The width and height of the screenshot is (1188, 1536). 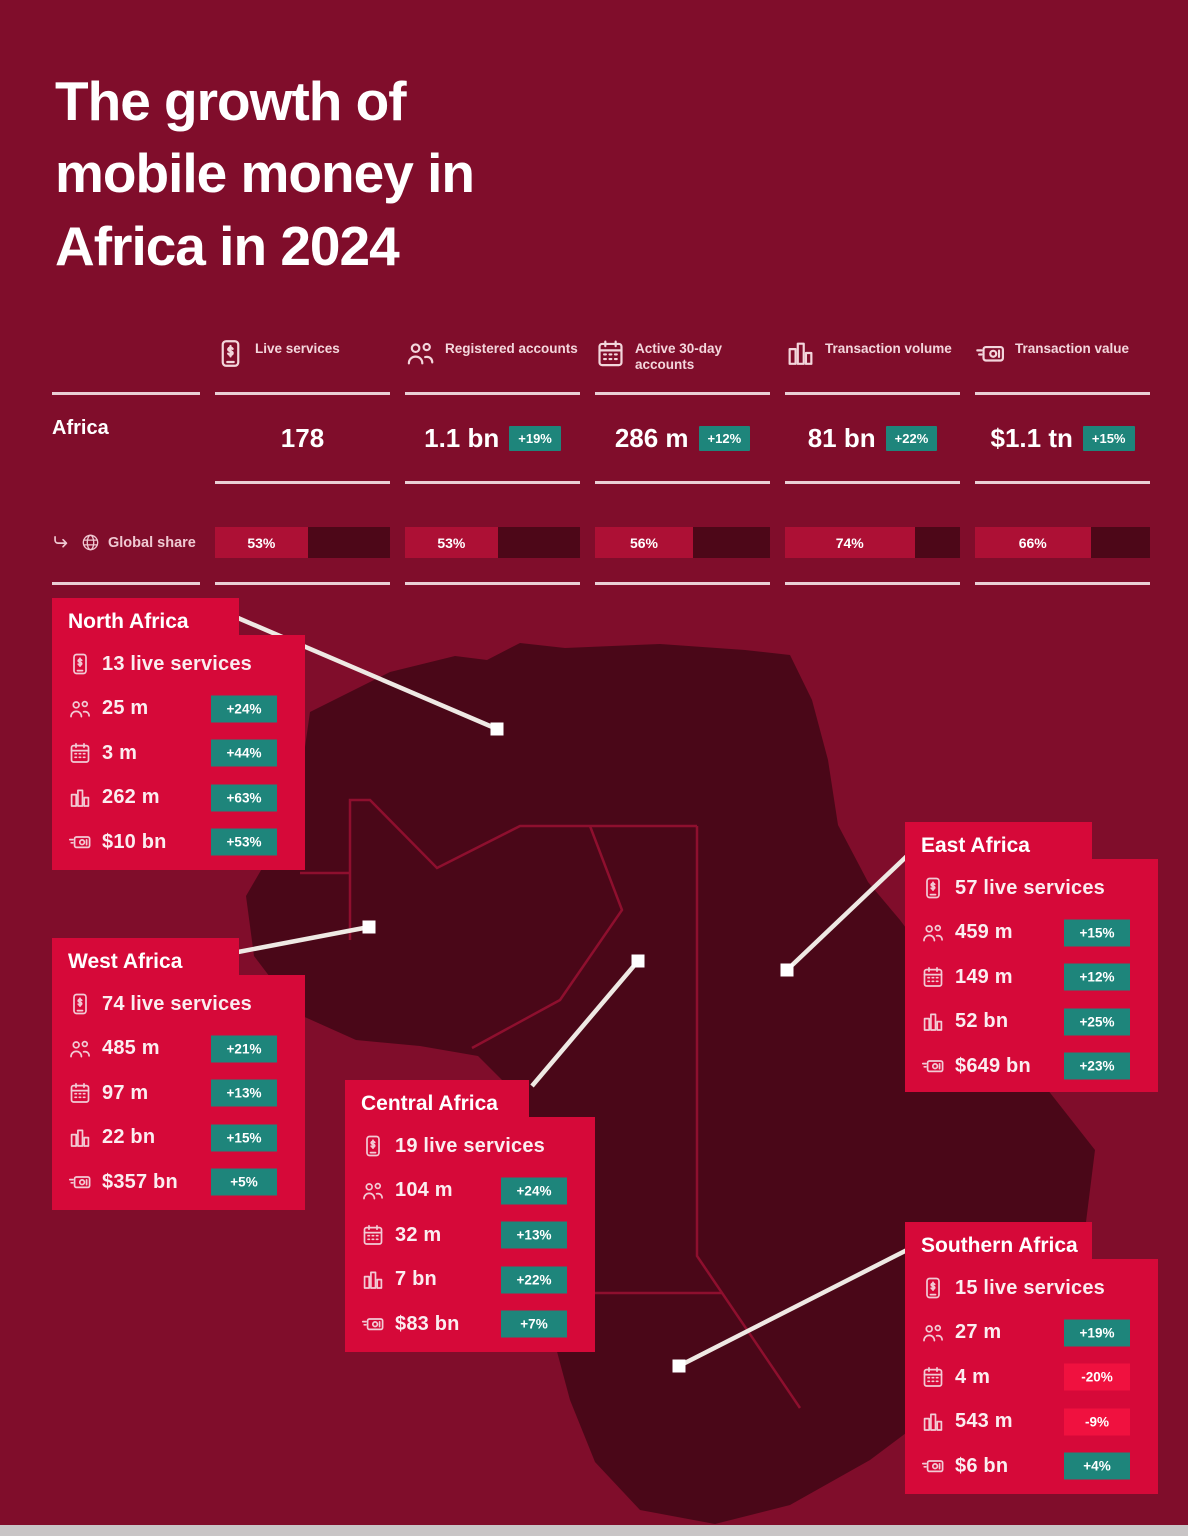 What do you see at coordinates (470, 1145) in the screenshot?
I see `live-services-value: 19 live services` at bounding box center [470, 1145].